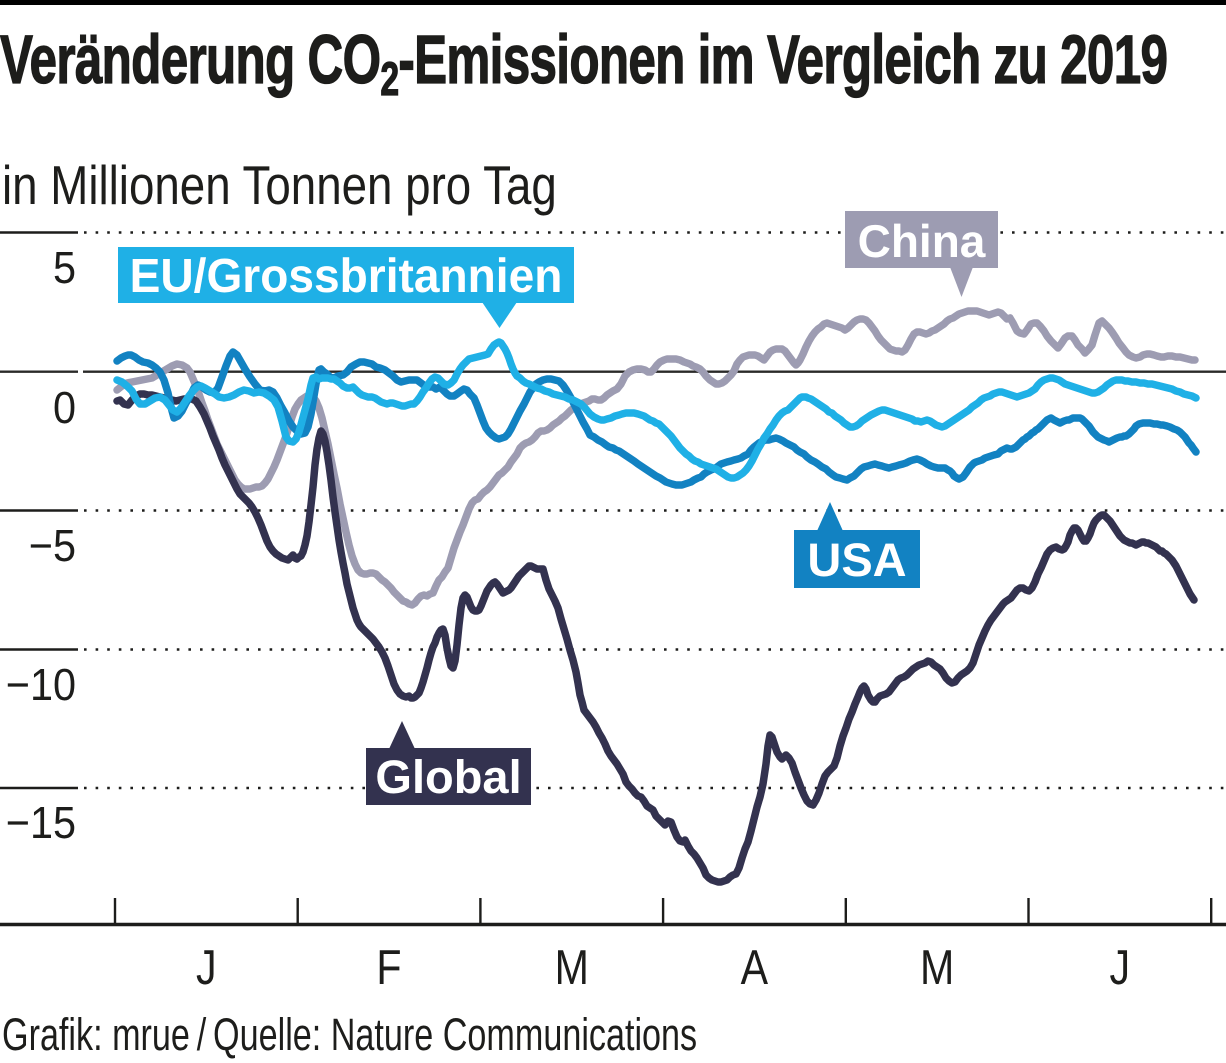 The image size is (1226, 1063). What do you see at coordinates (41, 822) in the screenshot?
I see `svg-text: −15` at bounding box center [41, 822].